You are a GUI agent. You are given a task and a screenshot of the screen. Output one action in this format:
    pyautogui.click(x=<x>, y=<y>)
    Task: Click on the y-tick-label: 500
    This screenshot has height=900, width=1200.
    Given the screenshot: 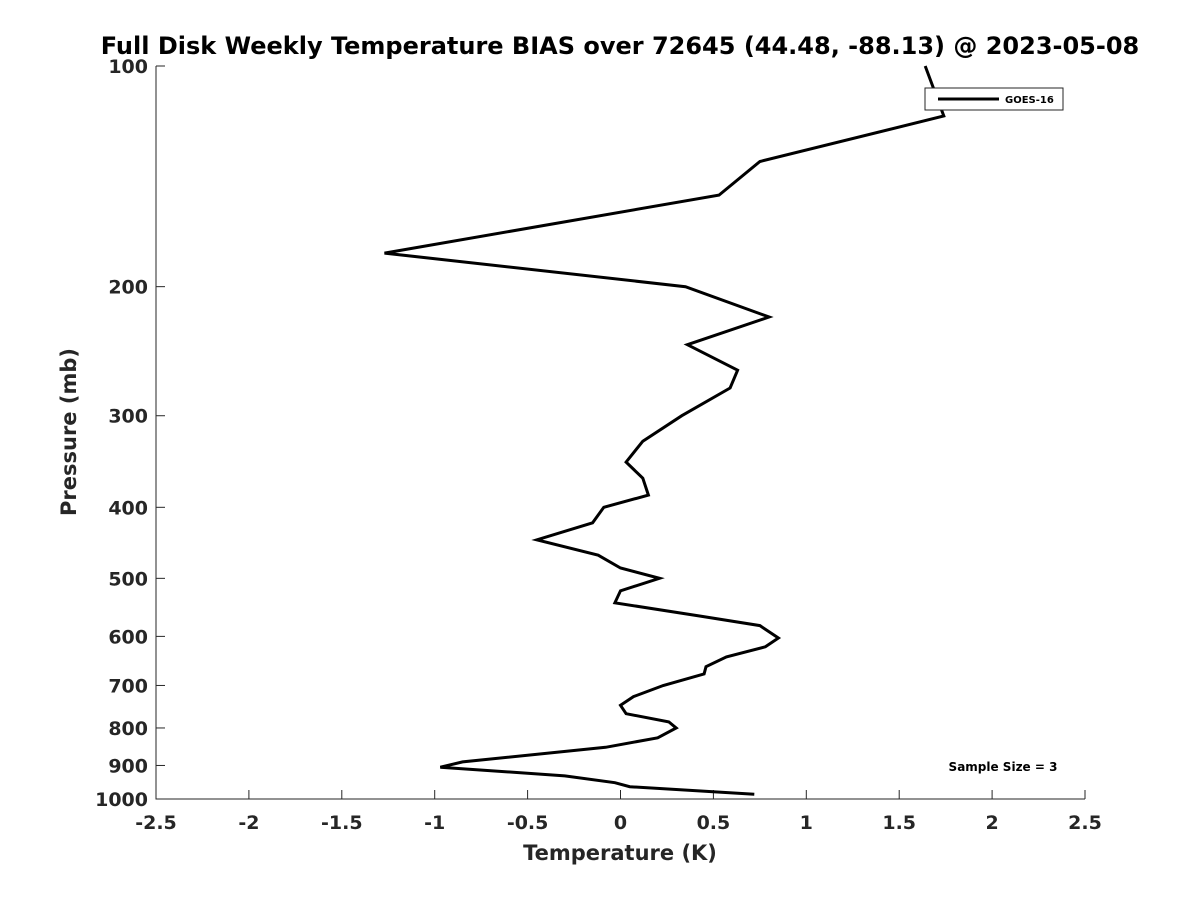 What is the action you would take?
    pyautogui.click(x=128, y=579)
    